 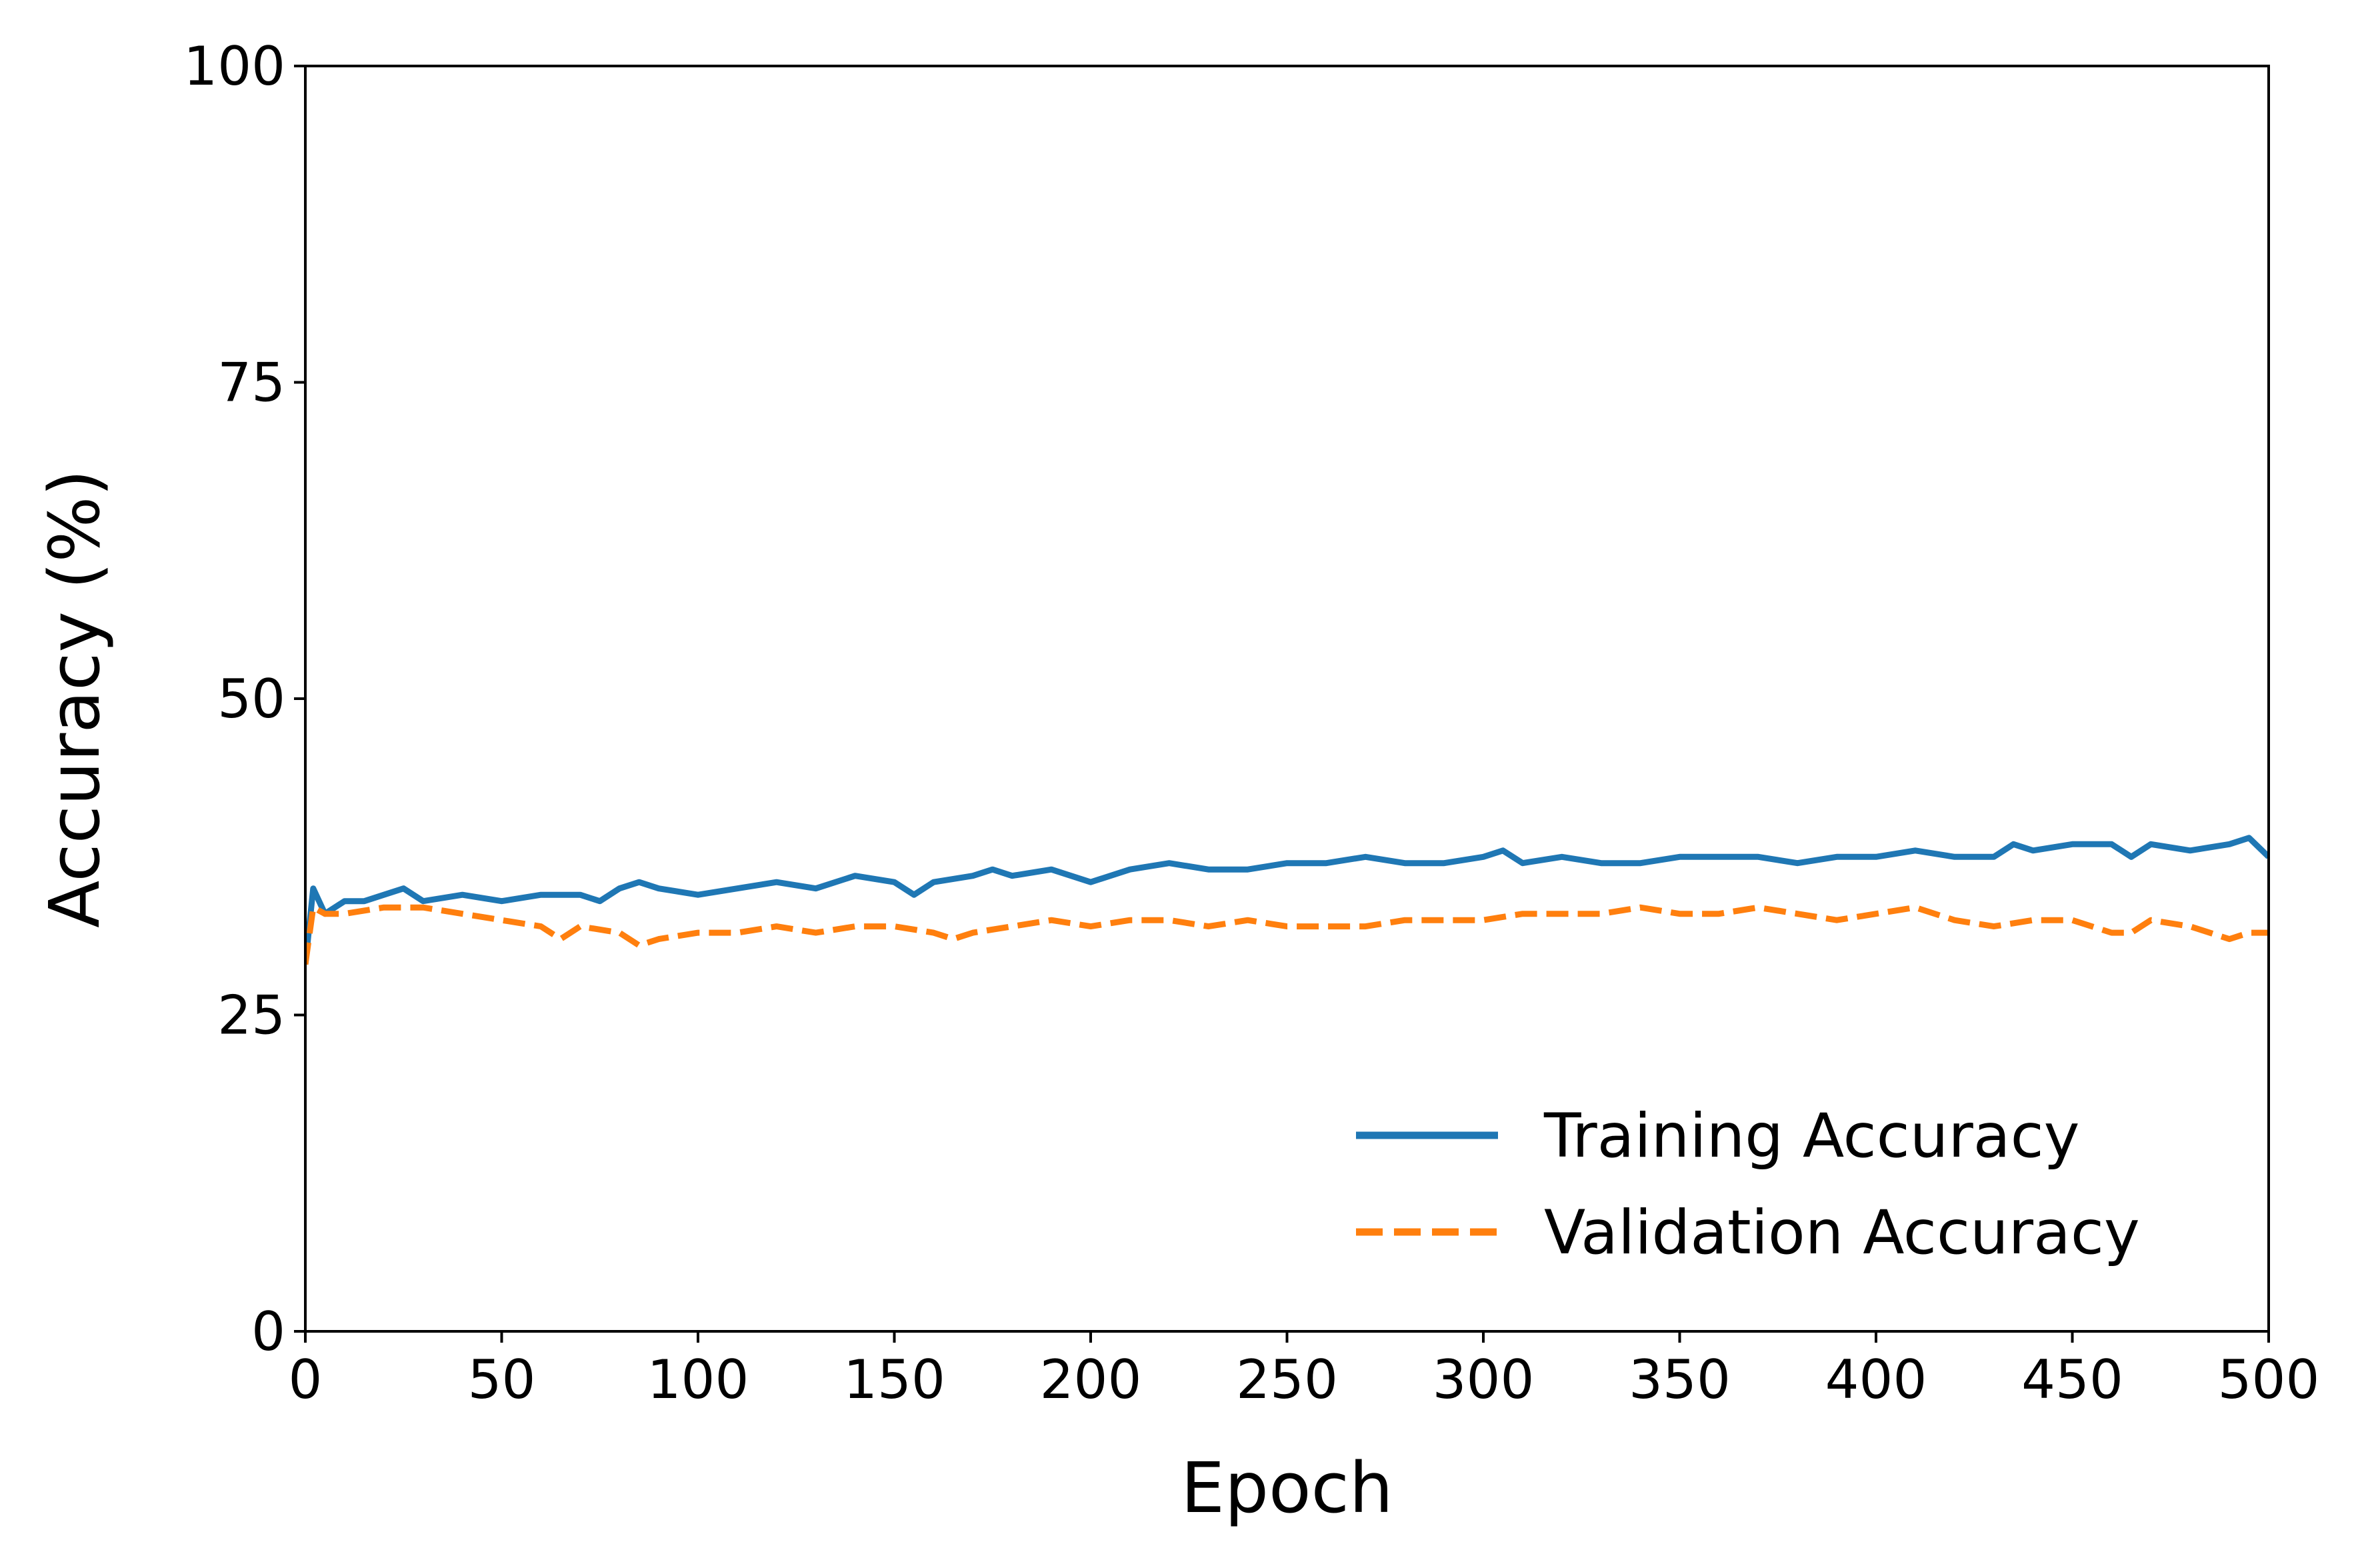 What do you see at coordinates (234, 66) in the screenshot?
I see `y-tick-label: 100` at bounding box center [234, 66].